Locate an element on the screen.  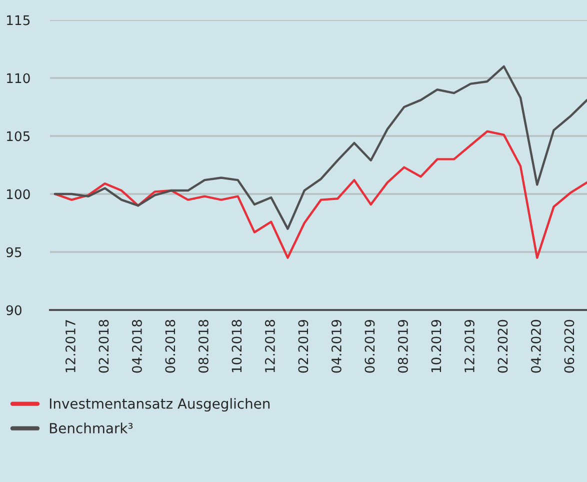
y-tick-label: 100 is located at coordinates (18, 194).